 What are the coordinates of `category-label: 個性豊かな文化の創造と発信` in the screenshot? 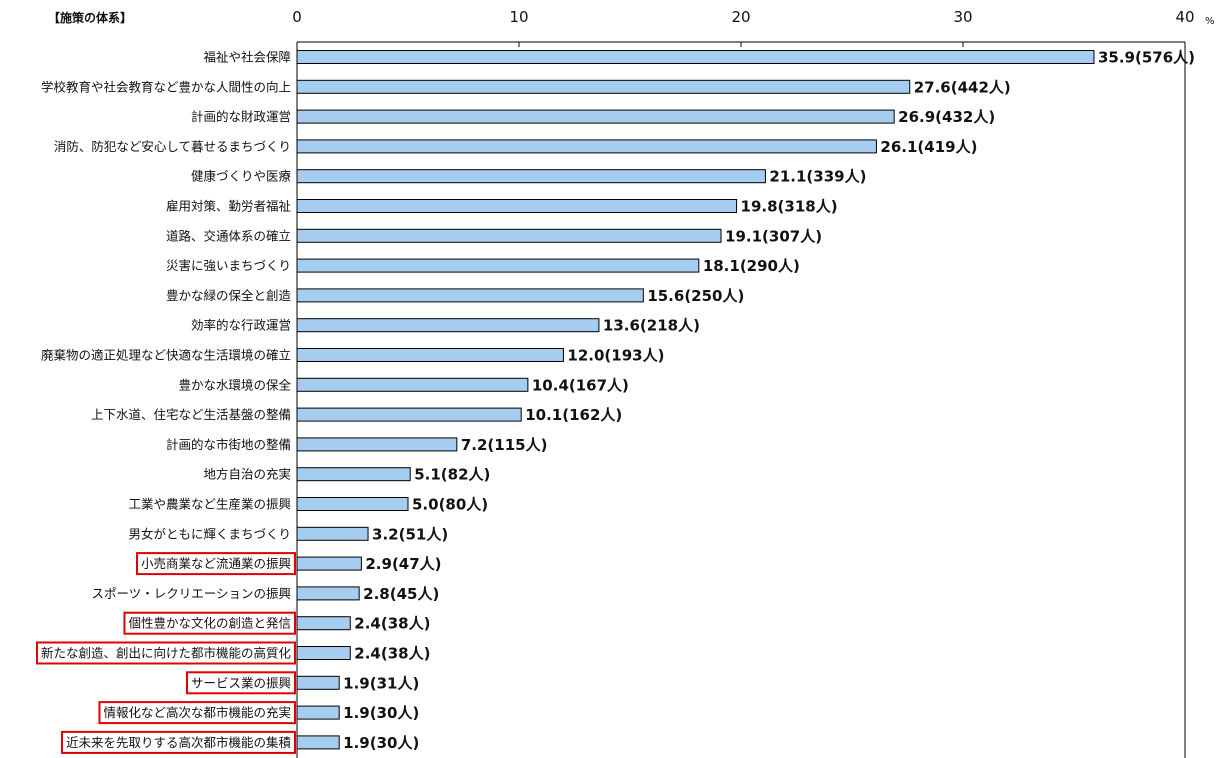 It's located at (209, 623).